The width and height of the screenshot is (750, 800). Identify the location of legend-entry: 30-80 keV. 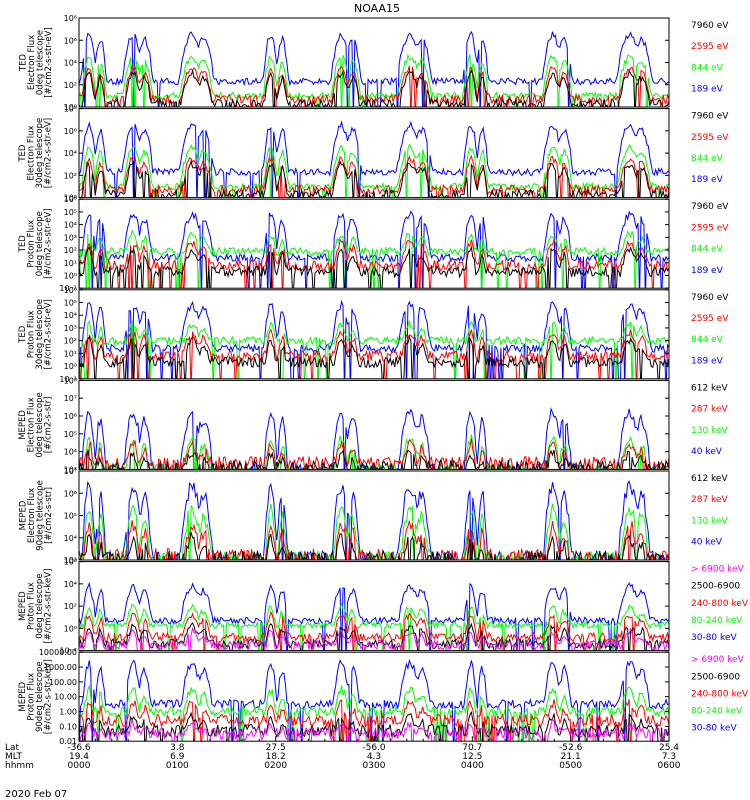
(714, 638).